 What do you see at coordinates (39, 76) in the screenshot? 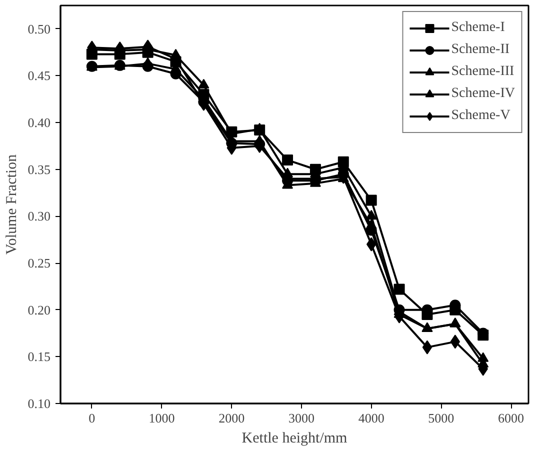
I see `y-tick-label: 0.45` at bounding box center [39, 76].